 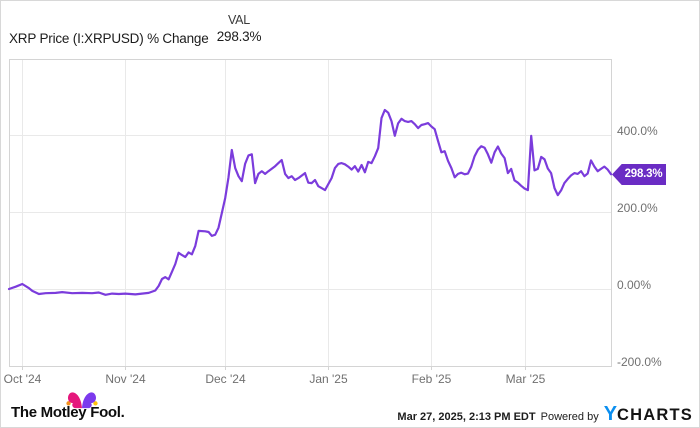 I want to click on ycharts-logo-rest: CHARTS, so click(x=655, y=415).